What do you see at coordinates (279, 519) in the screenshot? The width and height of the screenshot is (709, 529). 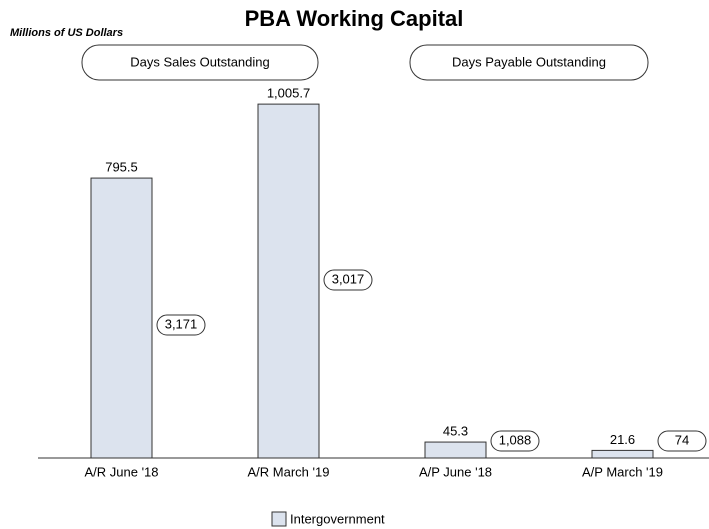 I see `legend-swatch` at bounding box center [279, 519].